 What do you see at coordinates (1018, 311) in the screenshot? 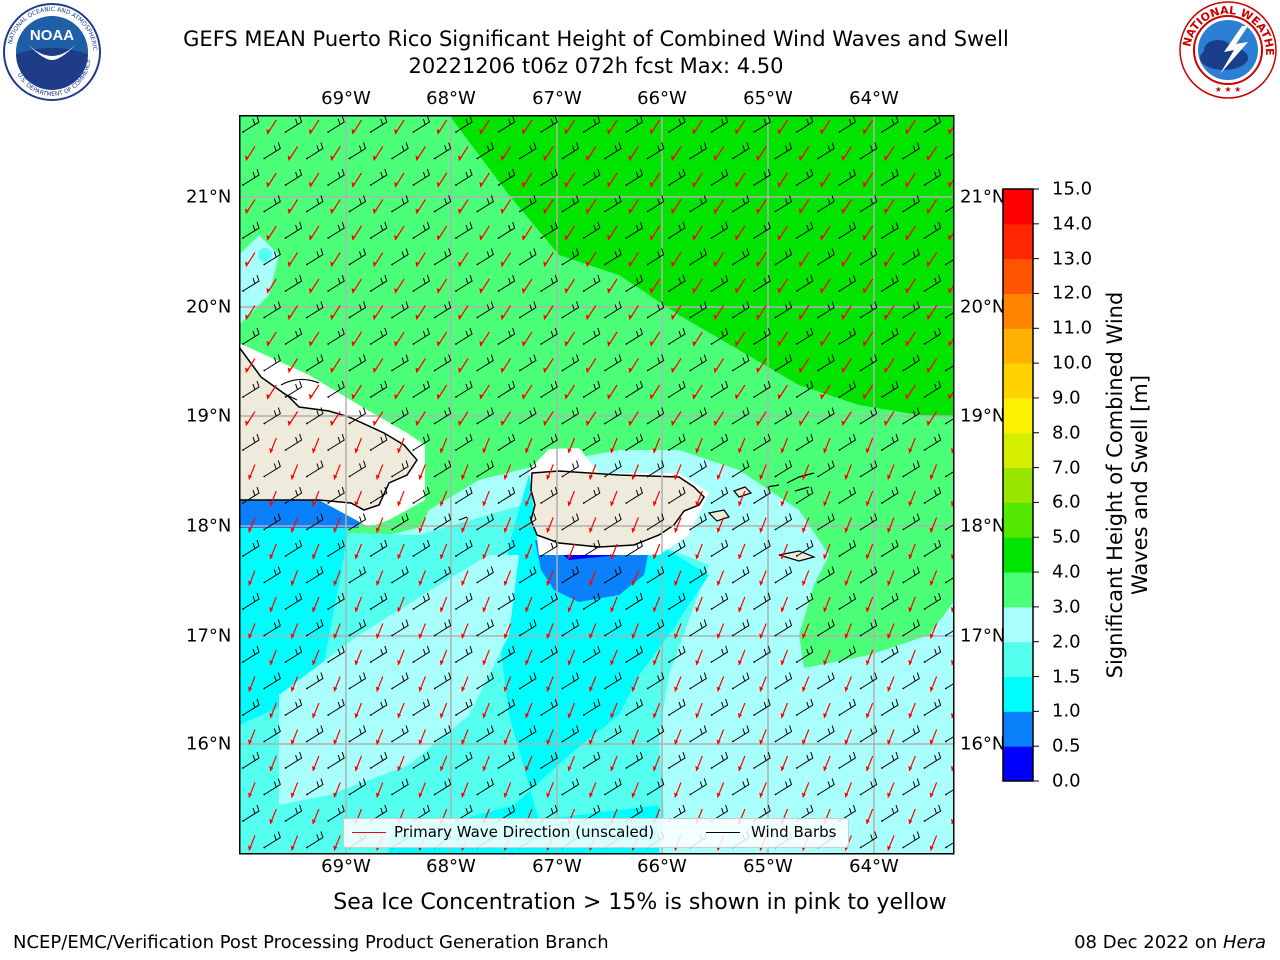
I see `colorbar-segment` at bounding box center [1018, 311].